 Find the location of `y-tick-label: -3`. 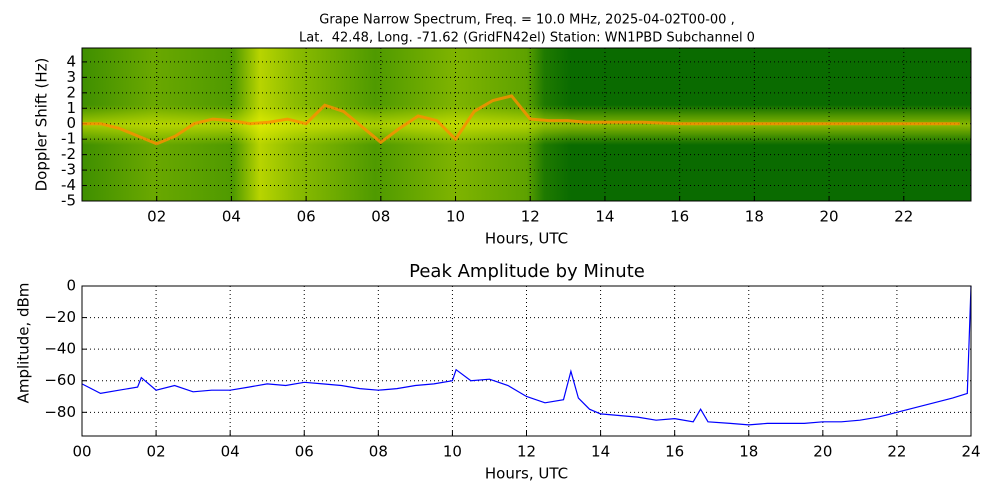

y-tick-label: -3 is located at coordinates (68, 170).